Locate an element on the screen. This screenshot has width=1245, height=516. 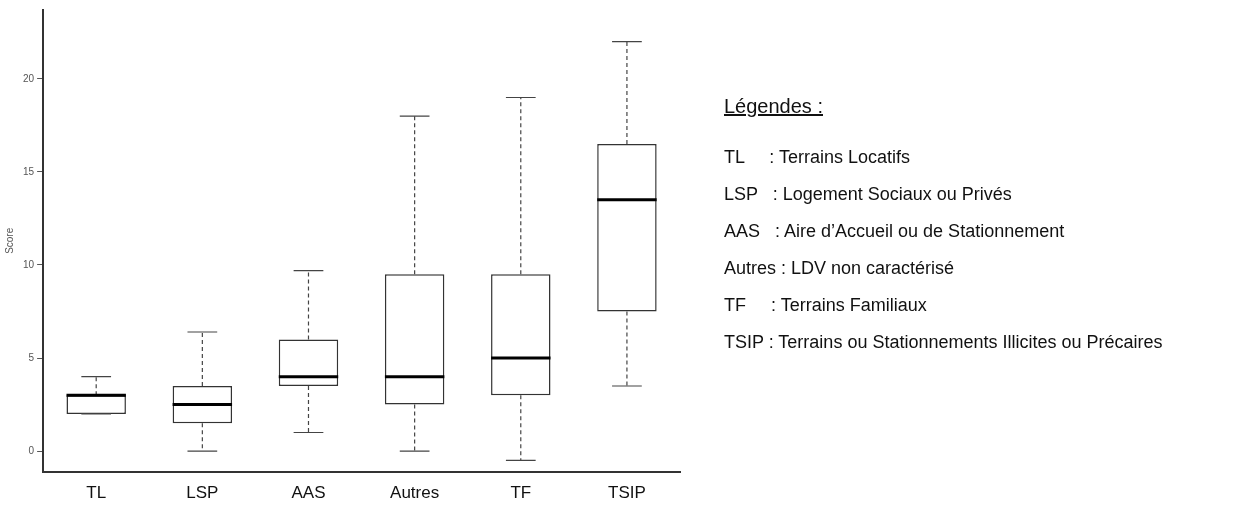
text: Légendes : is located at coordinates (774, 106).